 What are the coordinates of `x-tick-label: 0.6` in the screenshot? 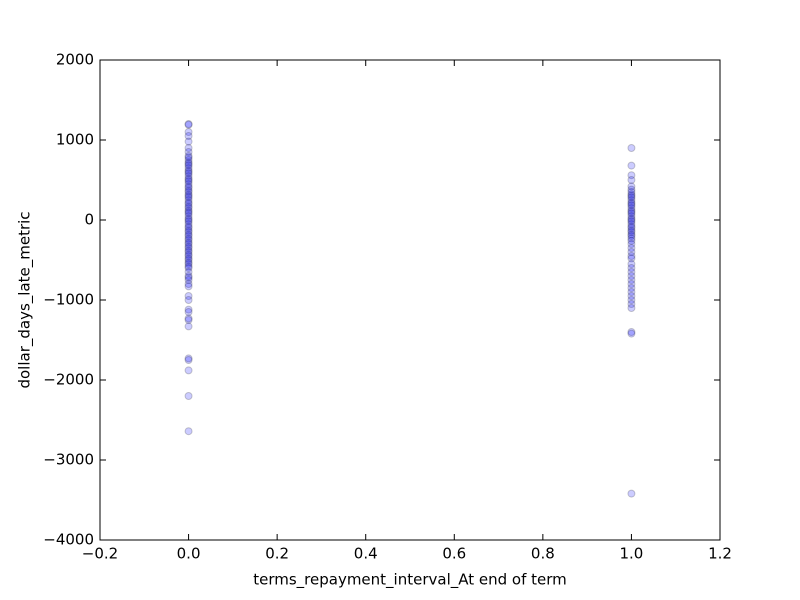 It's located at (454, 554).